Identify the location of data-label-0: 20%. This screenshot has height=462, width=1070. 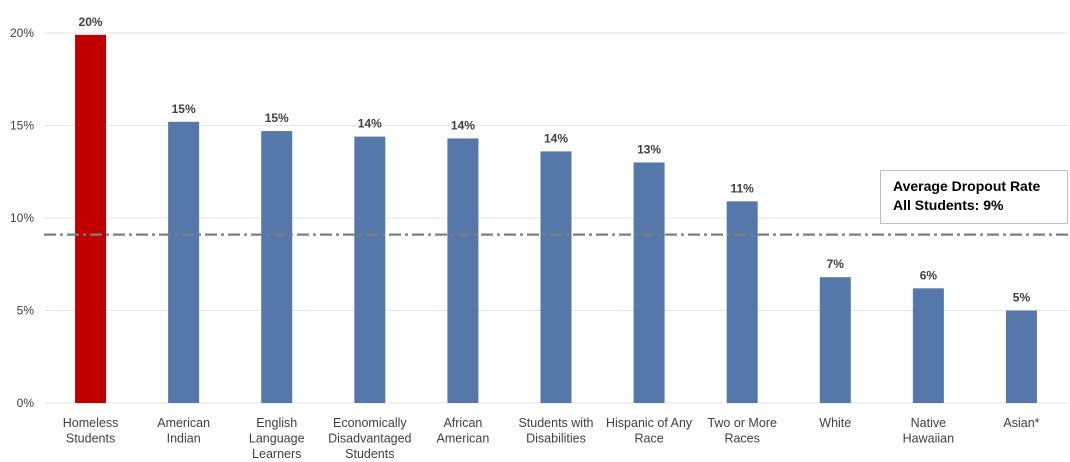
(91, 22).